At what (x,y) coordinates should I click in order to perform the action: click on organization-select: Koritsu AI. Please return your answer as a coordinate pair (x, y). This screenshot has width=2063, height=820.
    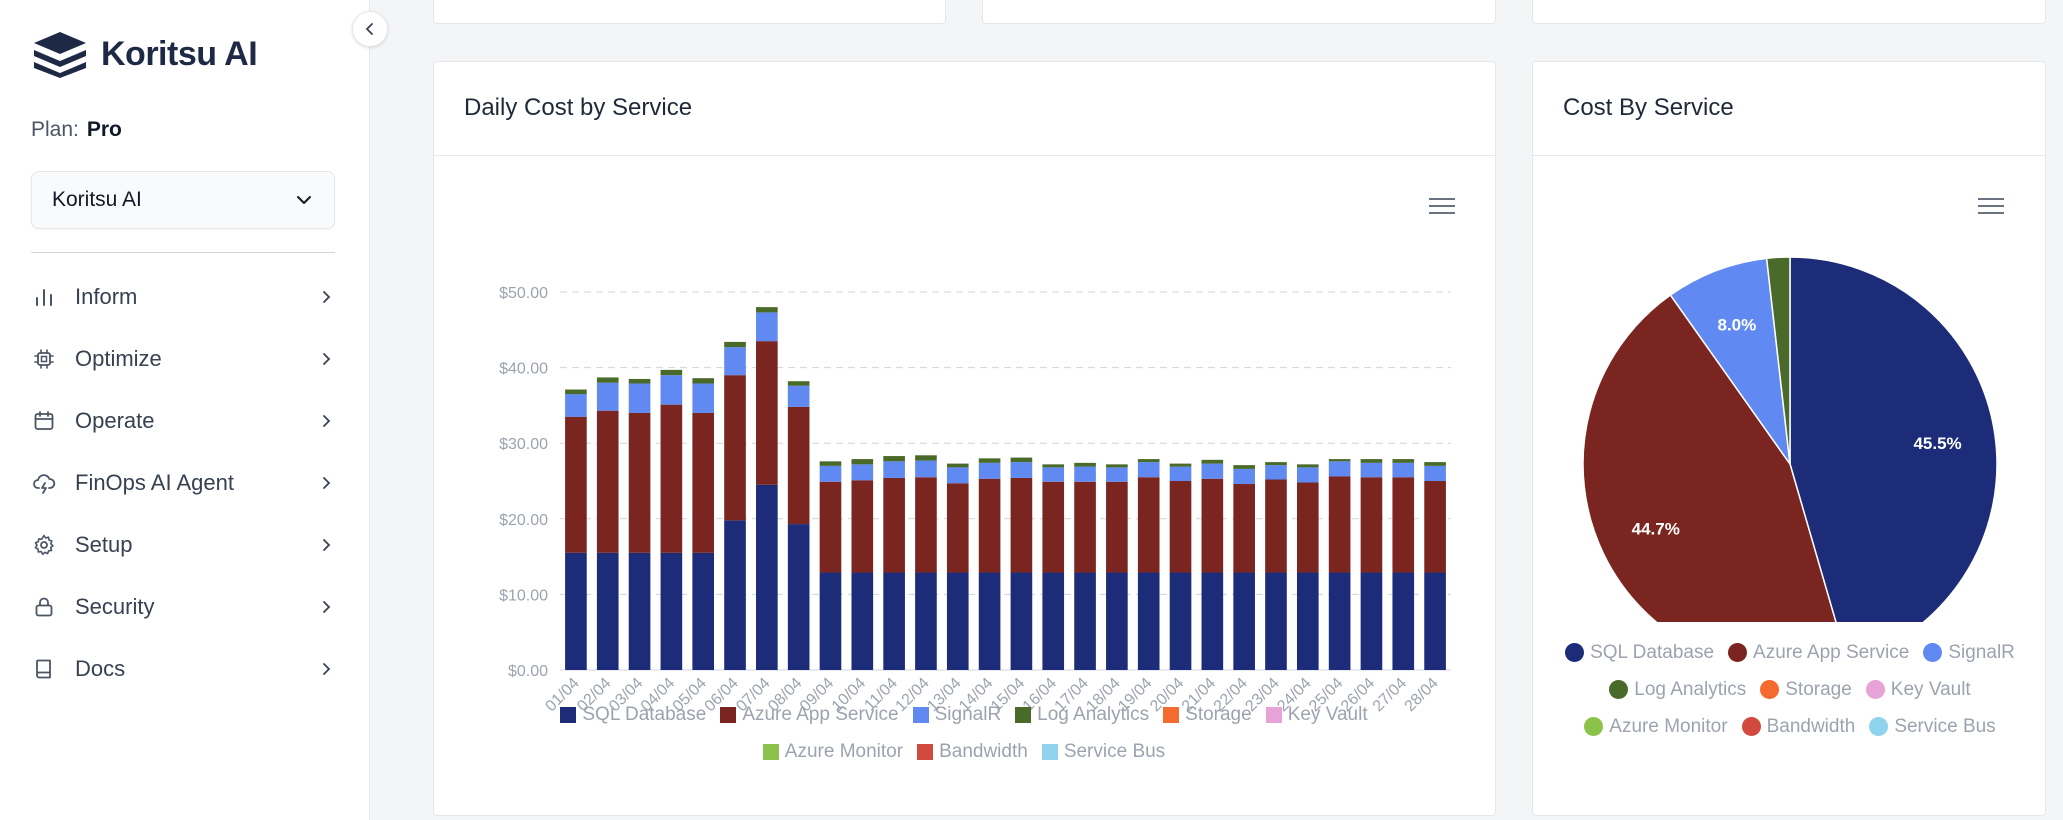
    Looking at the image, I should click on (183, 200).